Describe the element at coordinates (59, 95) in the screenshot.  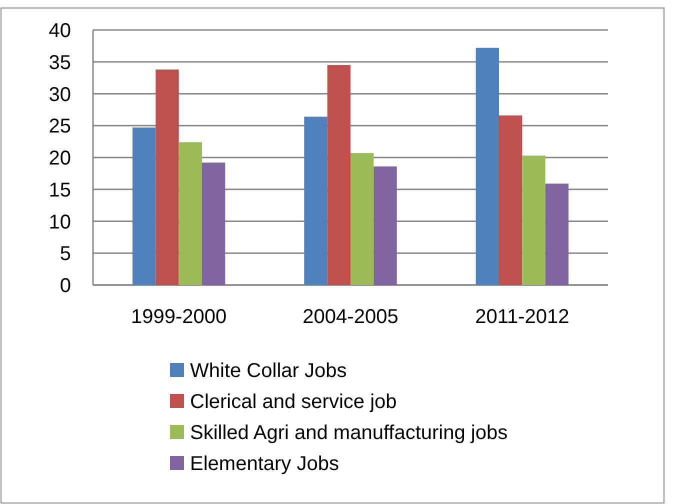
I see `y-tick-label: 30` at that location.